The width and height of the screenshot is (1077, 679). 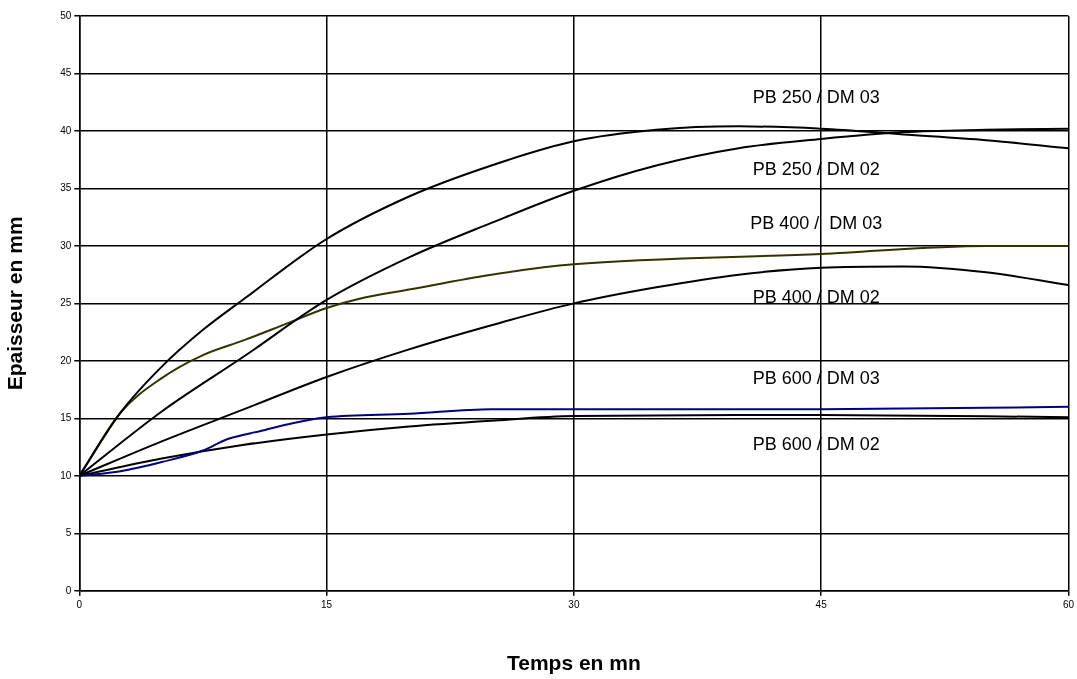 I want to click on y-tick-label: 30, so click(x=66, y=245).